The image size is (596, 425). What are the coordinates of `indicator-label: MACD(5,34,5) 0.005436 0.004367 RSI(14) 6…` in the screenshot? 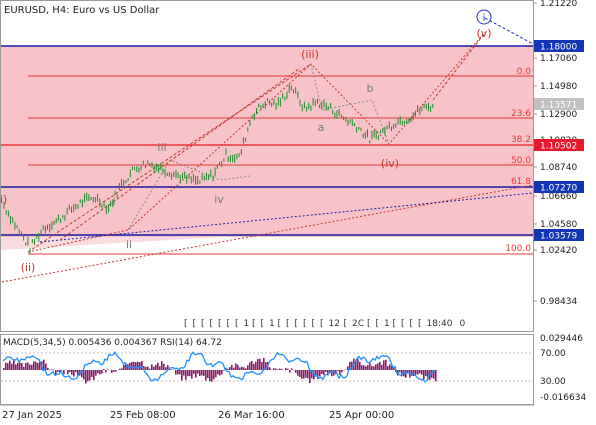 It's located at (112, 343).